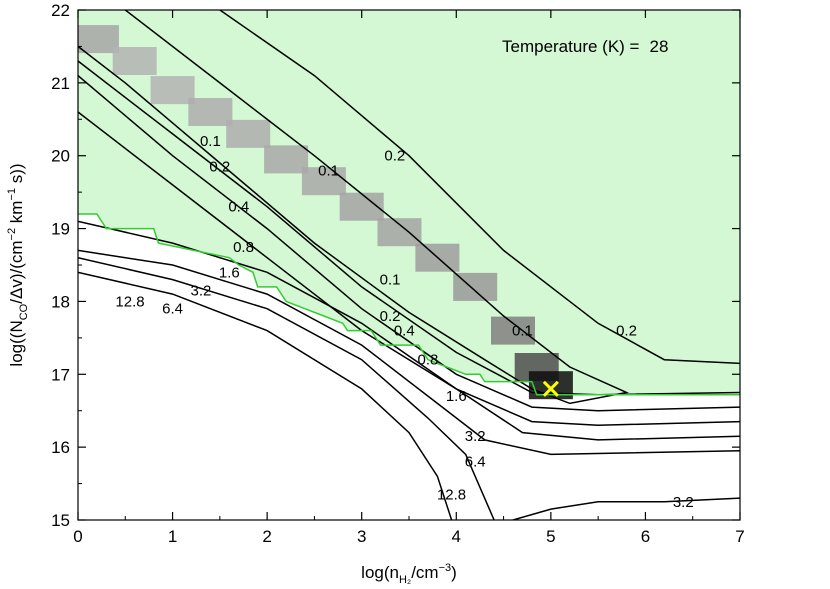 The height and width of the screenshot is (589, 830). Describe the element at coordinates (390, 280) in the screenshot. I see `contour-label-1-2: 0.1` at that location.